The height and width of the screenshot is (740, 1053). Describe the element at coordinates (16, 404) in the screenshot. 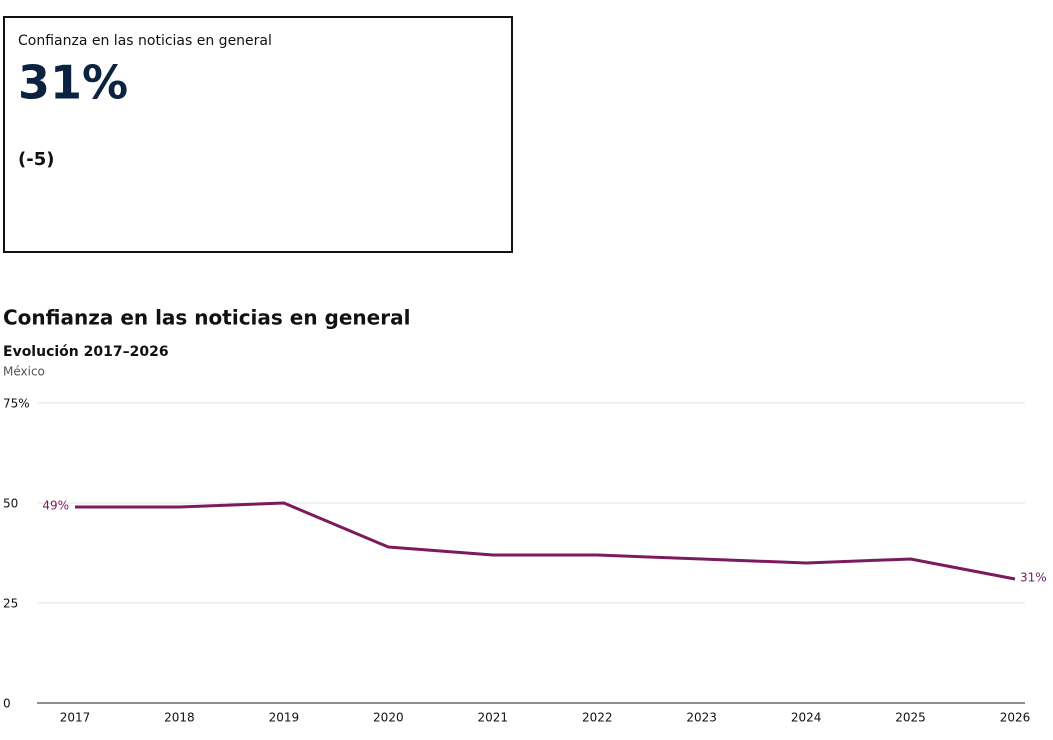

I see `y-tick-label: 75%` at that location.